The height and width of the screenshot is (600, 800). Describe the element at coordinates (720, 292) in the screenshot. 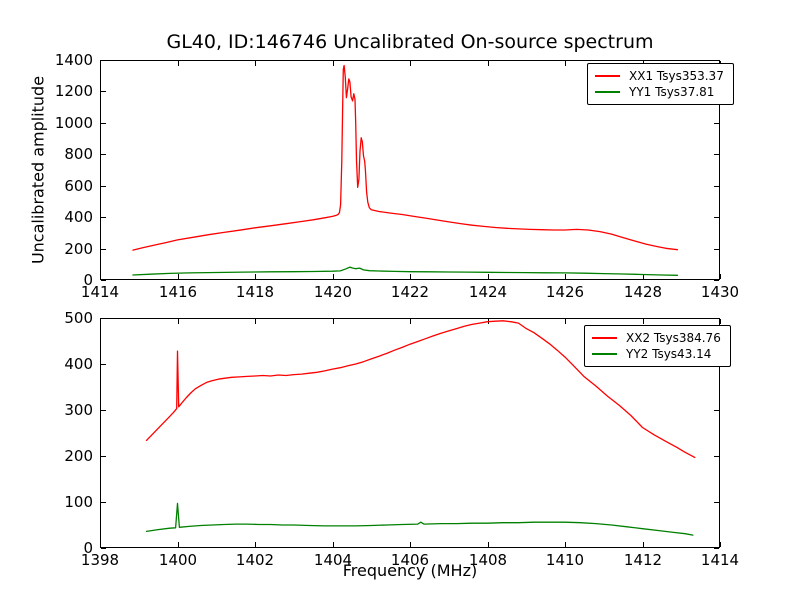

I see `x-tick-label: 1430` at that location.